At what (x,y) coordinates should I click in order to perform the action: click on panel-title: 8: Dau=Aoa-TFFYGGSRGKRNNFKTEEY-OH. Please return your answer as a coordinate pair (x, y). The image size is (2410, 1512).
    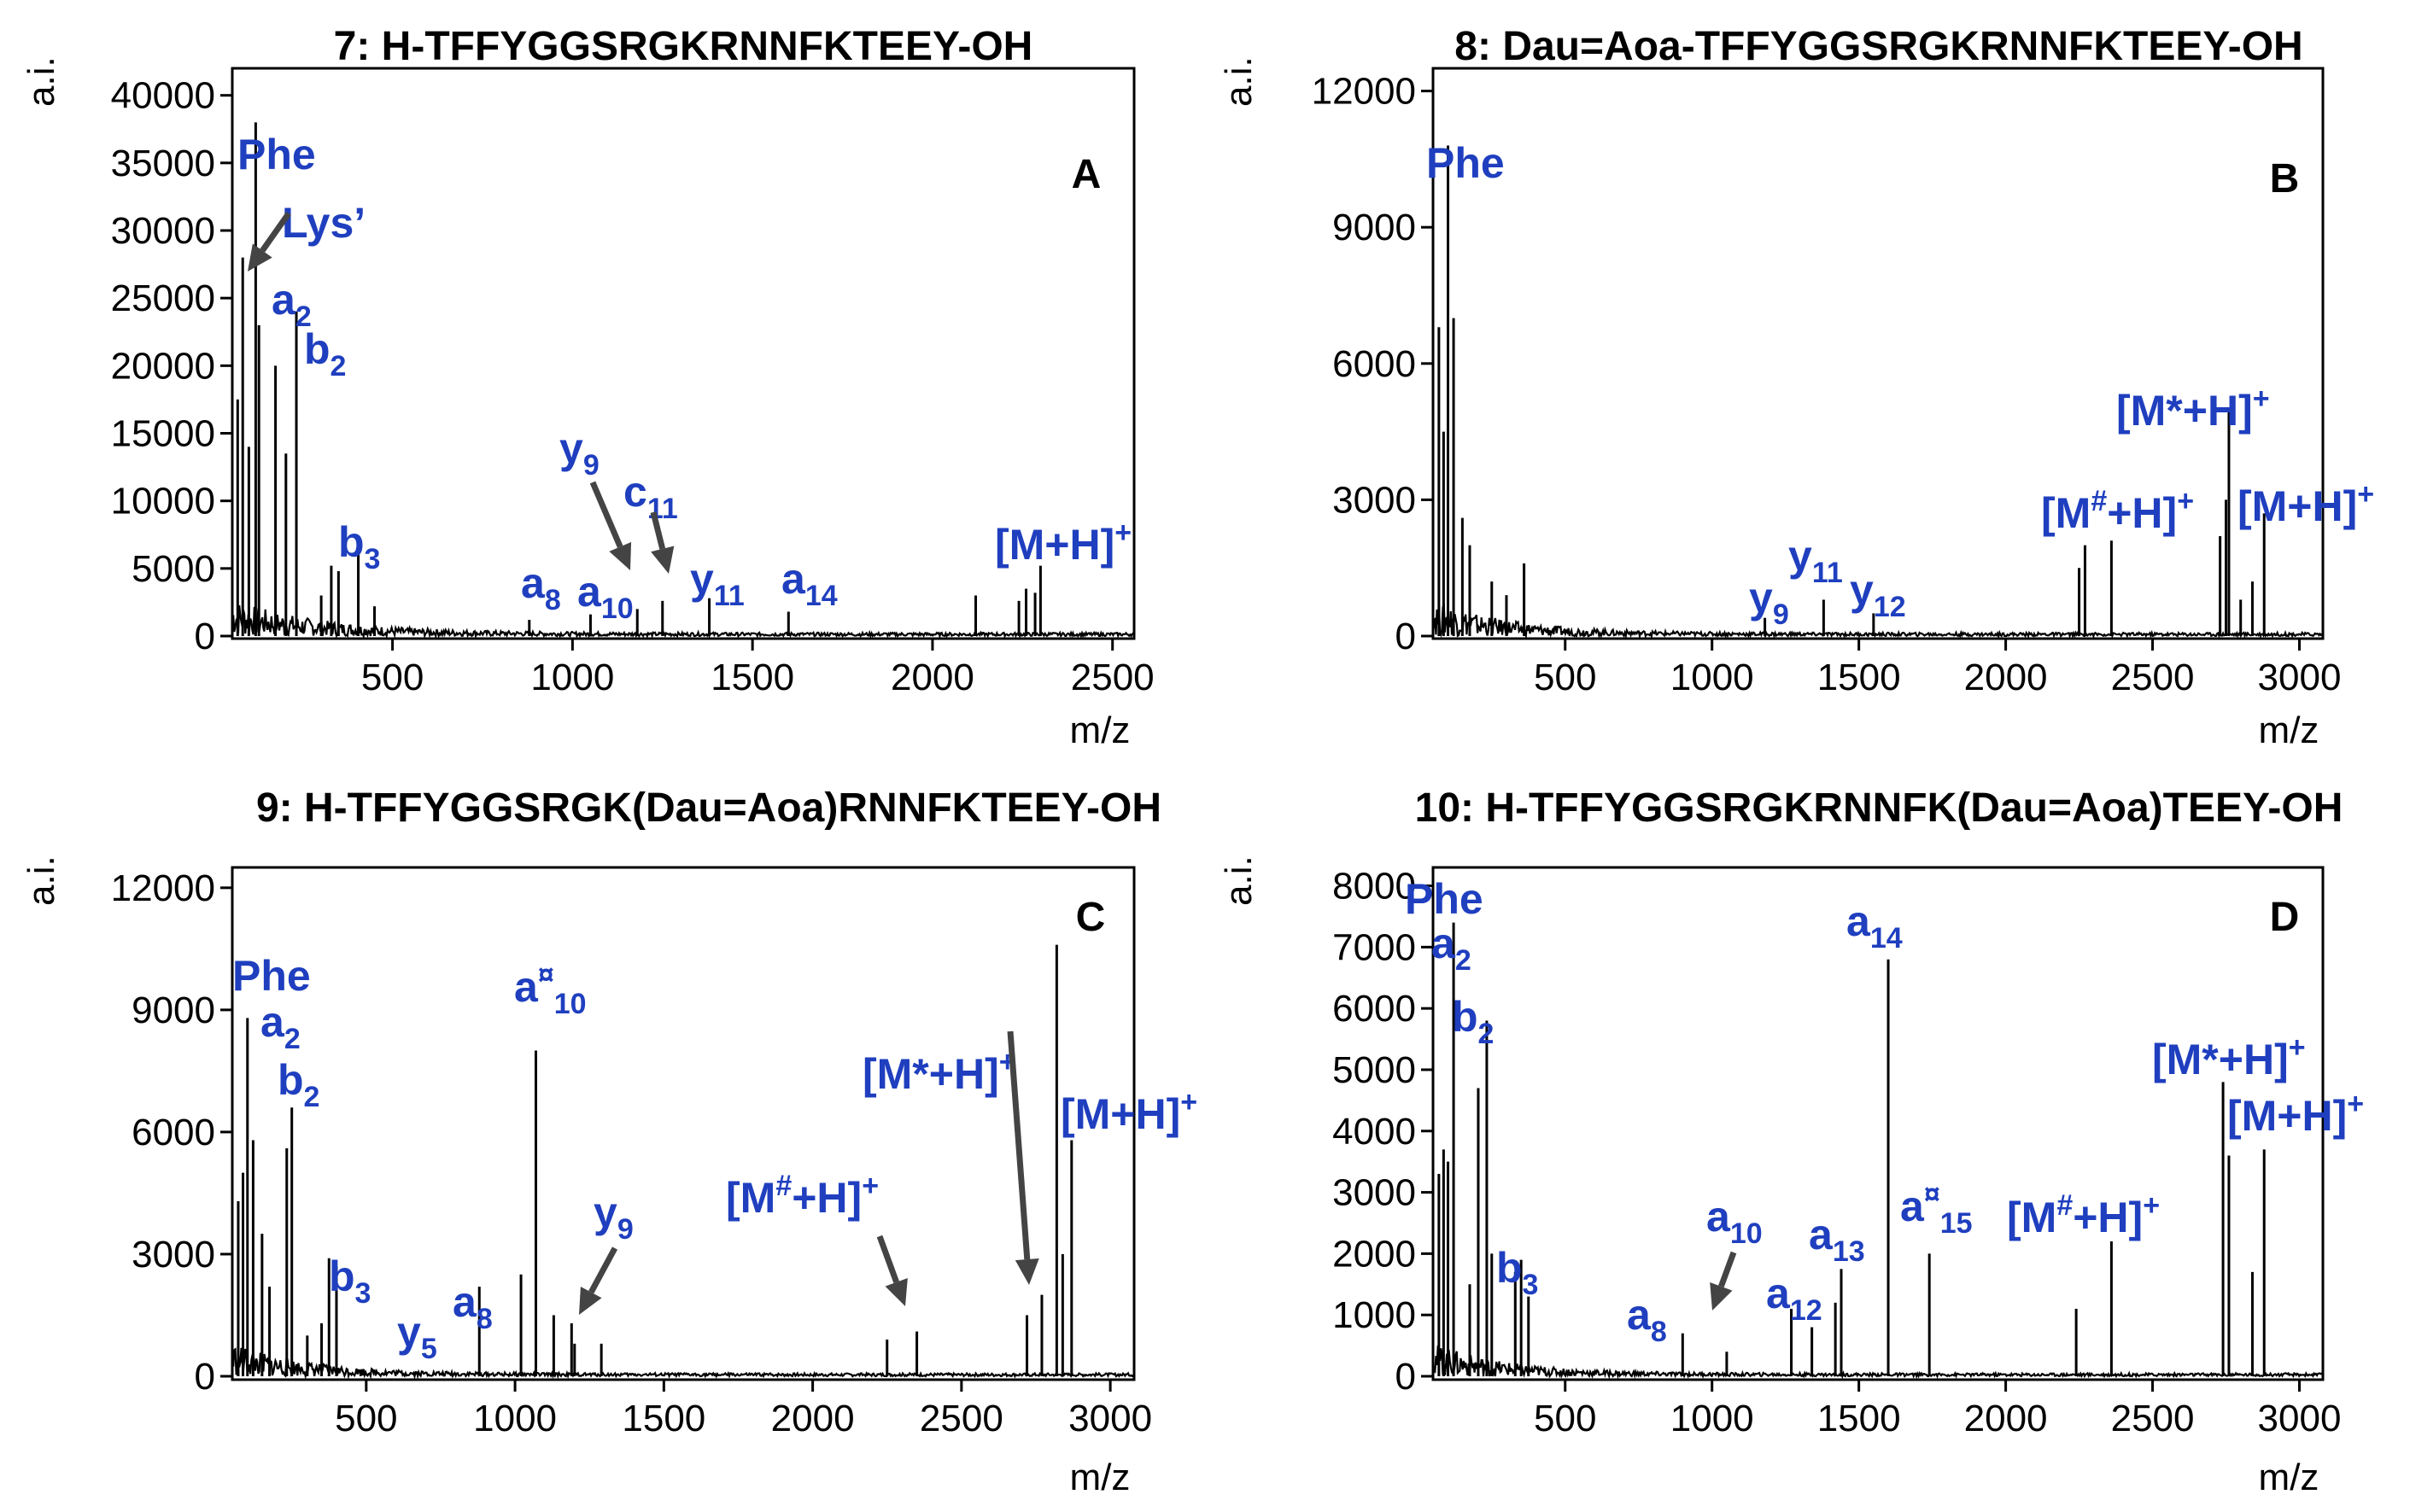
    Looking at the image, I should click on (1878, 46).